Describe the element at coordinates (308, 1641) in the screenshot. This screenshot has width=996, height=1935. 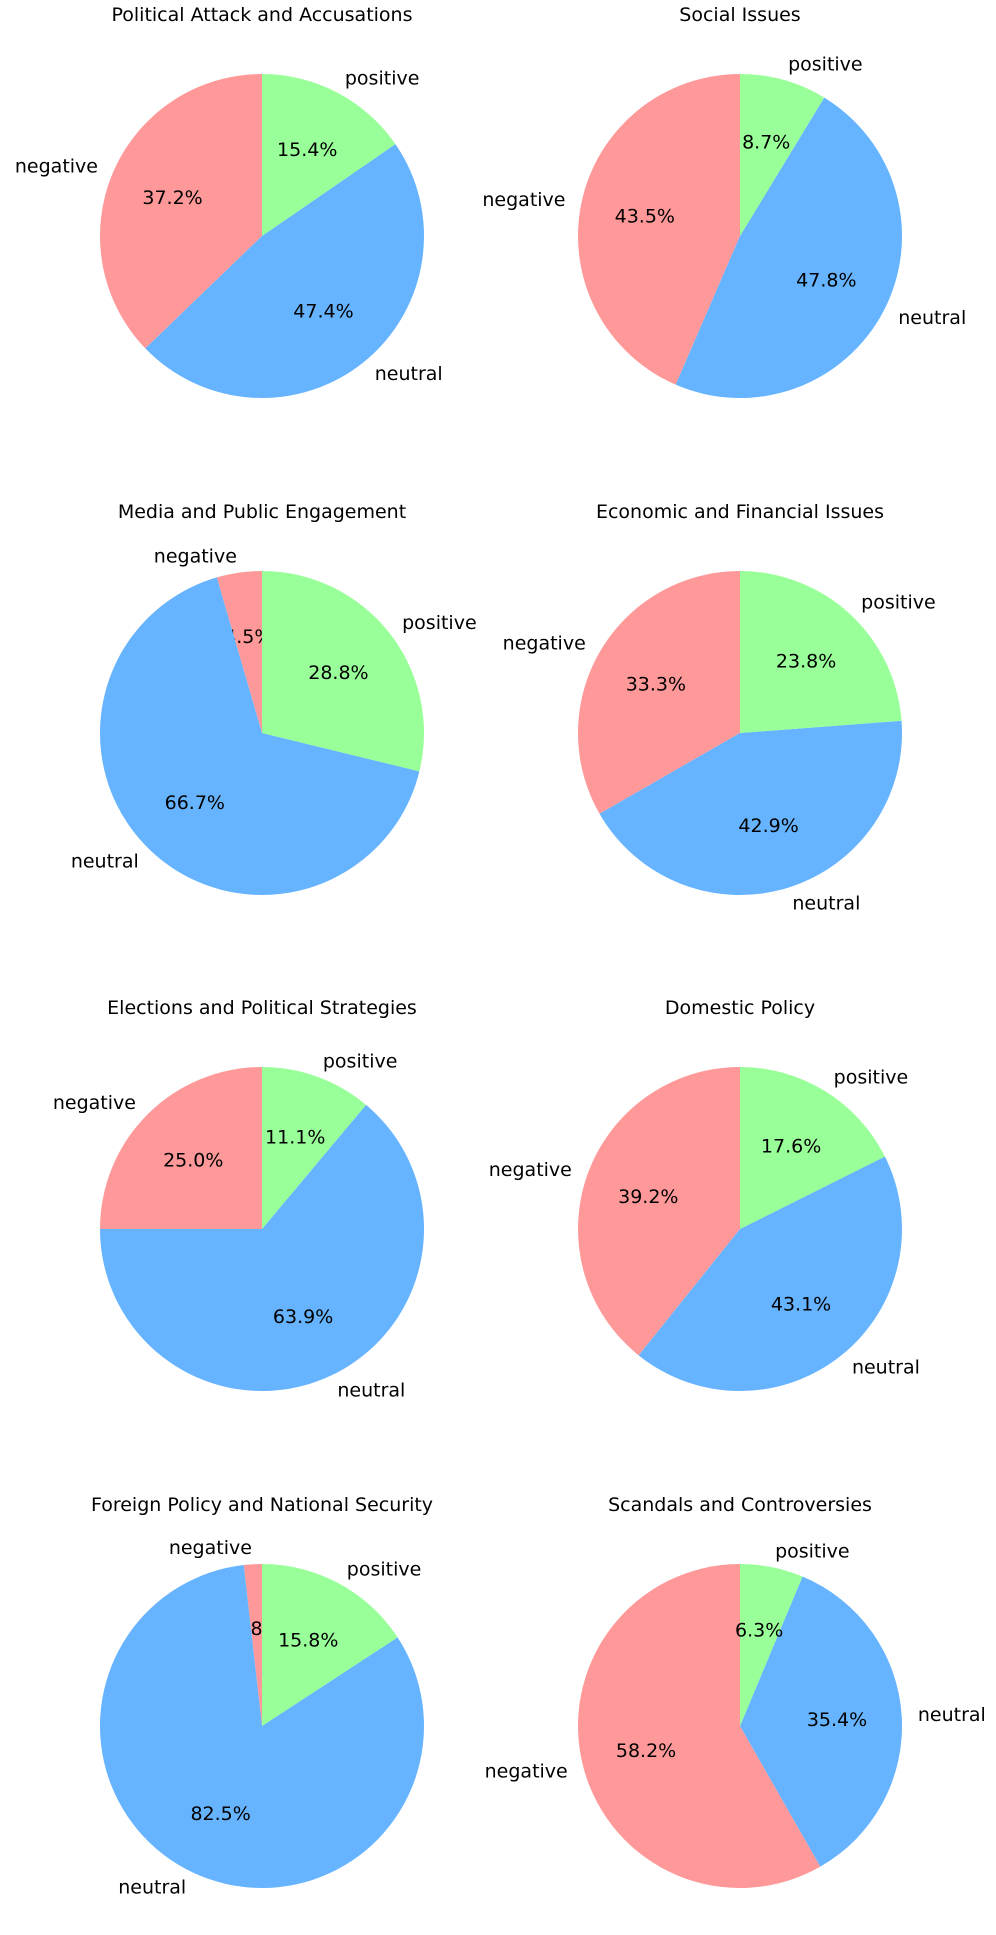
I see `percent-label: 15.8%` at that location.